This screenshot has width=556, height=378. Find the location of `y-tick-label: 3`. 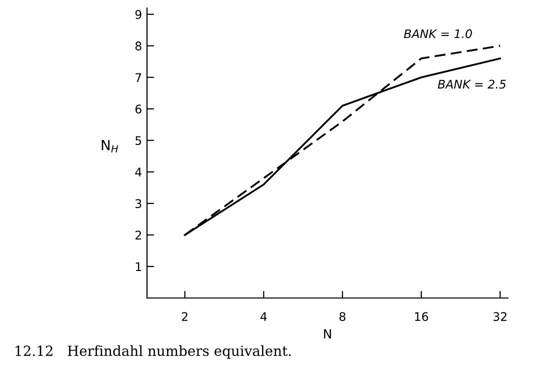

y-tick-label: 3 is located at coordinates (139, 203).